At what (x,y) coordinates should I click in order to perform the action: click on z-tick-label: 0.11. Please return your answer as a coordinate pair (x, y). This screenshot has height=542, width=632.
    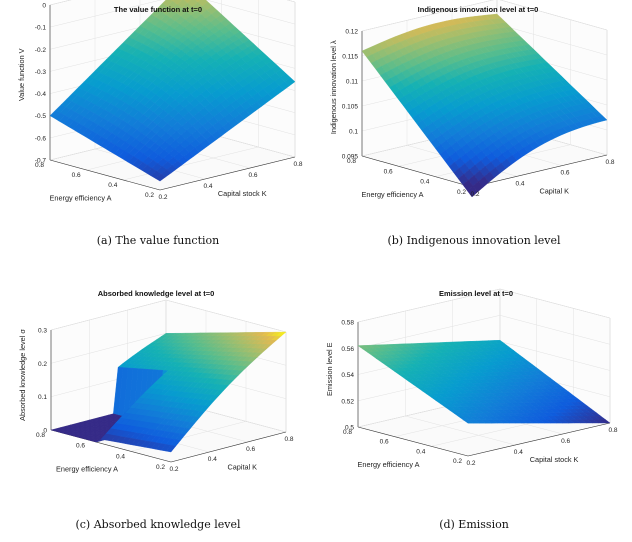
    Looking at the image, I should click on (352, 82).